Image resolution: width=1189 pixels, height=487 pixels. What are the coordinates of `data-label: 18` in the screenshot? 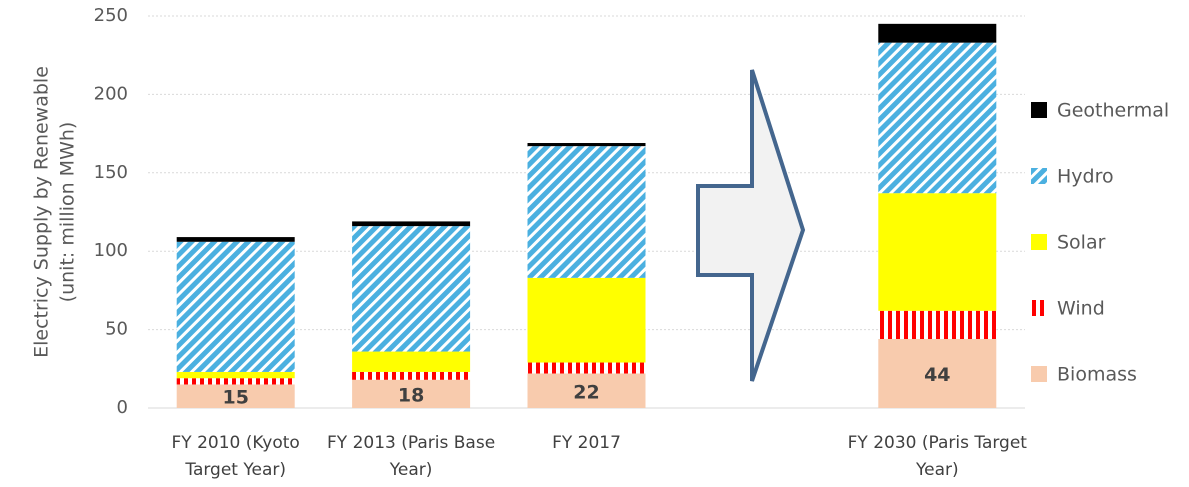 It's located at (411, 395).